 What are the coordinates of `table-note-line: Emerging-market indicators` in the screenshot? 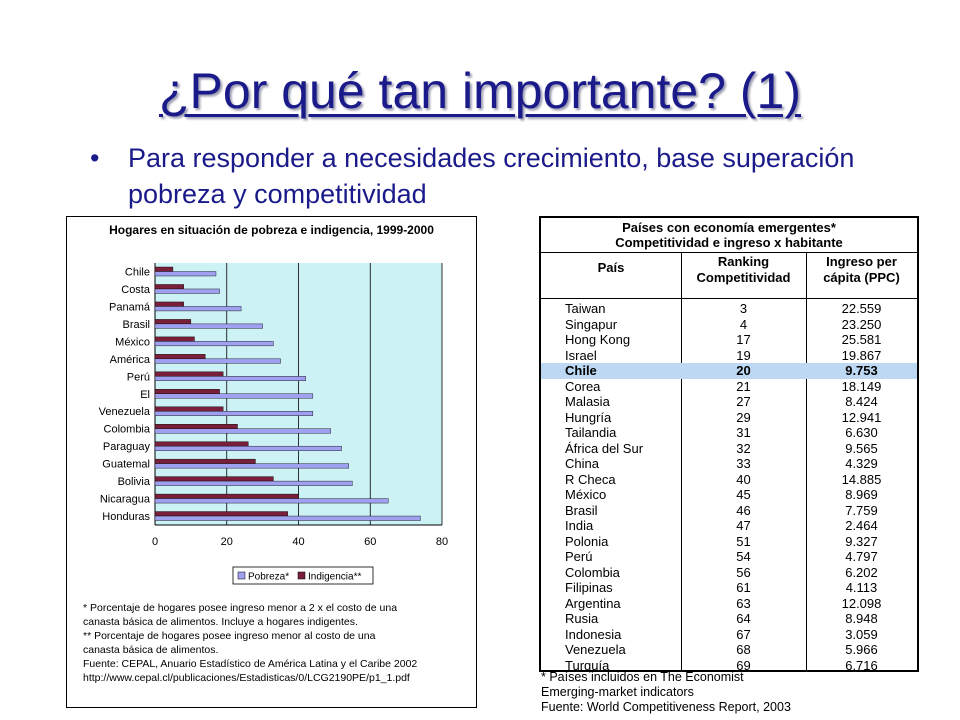 It's located at (617, 692).